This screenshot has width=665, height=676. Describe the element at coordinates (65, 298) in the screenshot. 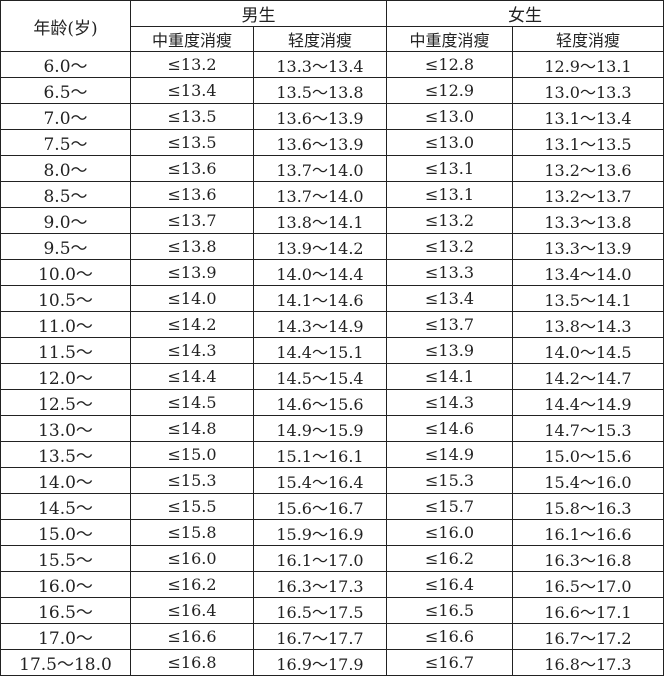

I see `age-cell: 10.5～` at that location.